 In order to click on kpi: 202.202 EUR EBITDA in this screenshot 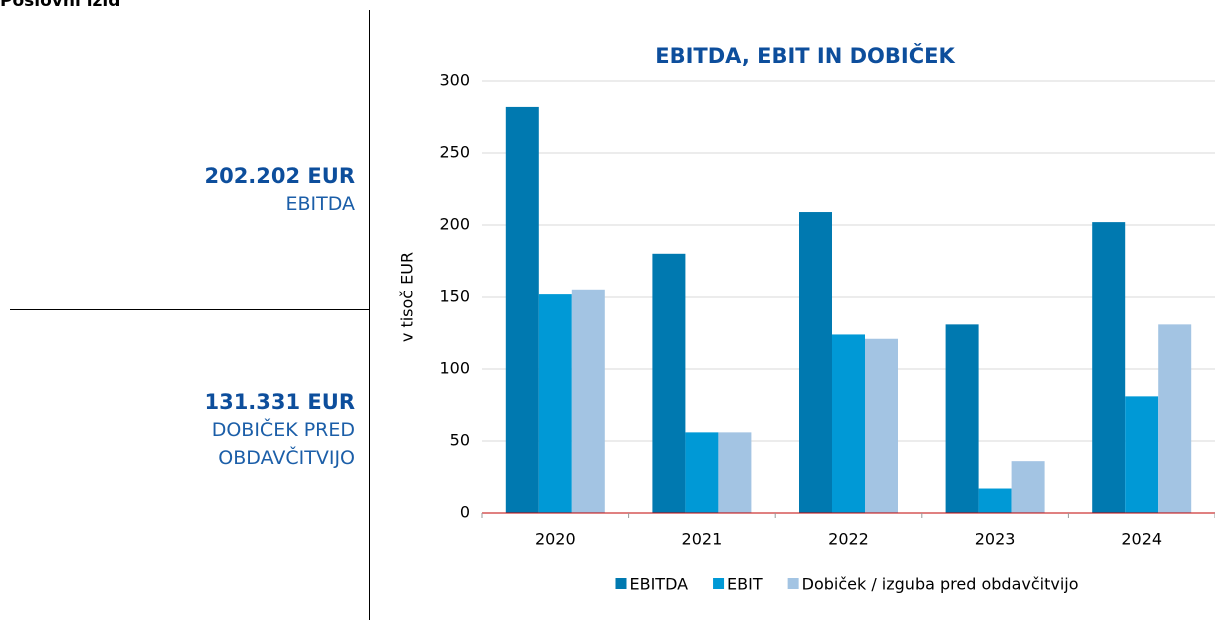, I will do `click(235, 190)`.